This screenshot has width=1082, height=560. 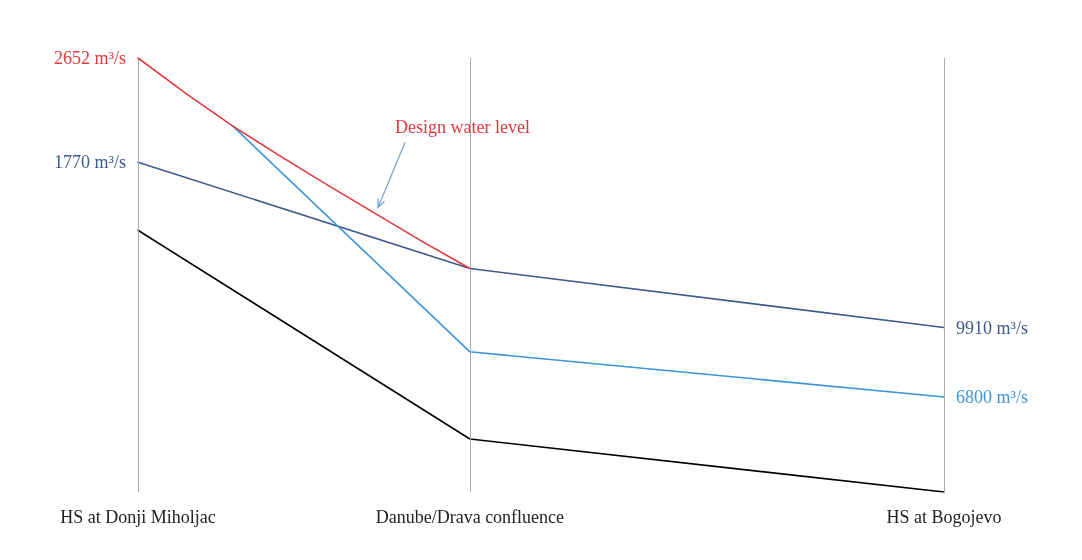 I want to click on annotation: 1770 m³/s, so click(x=90, y=162).